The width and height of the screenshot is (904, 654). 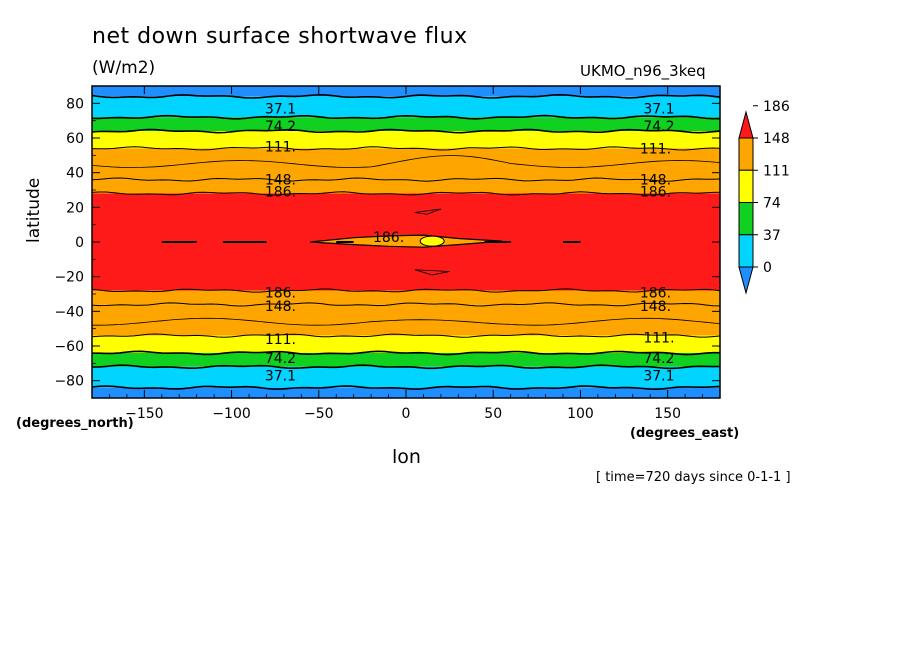 What do you see at coordinates (75, 208) in the screenshot?
I see `y-tick-label-5: 20` at bounding box center [75, 208].